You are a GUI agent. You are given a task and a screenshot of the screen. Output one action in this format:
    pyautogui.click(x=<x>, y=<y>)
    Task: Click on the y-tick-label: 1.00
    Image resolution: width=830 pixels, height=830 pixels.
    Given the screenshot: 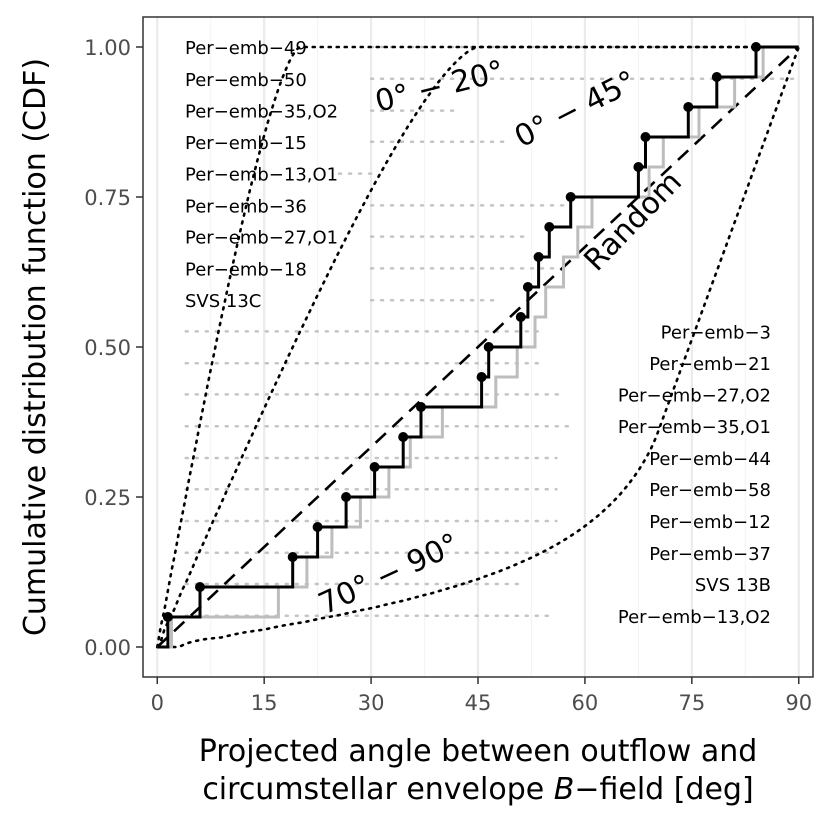 What is the action you would take?
    pyautogui.click(x=107, y=48)
    